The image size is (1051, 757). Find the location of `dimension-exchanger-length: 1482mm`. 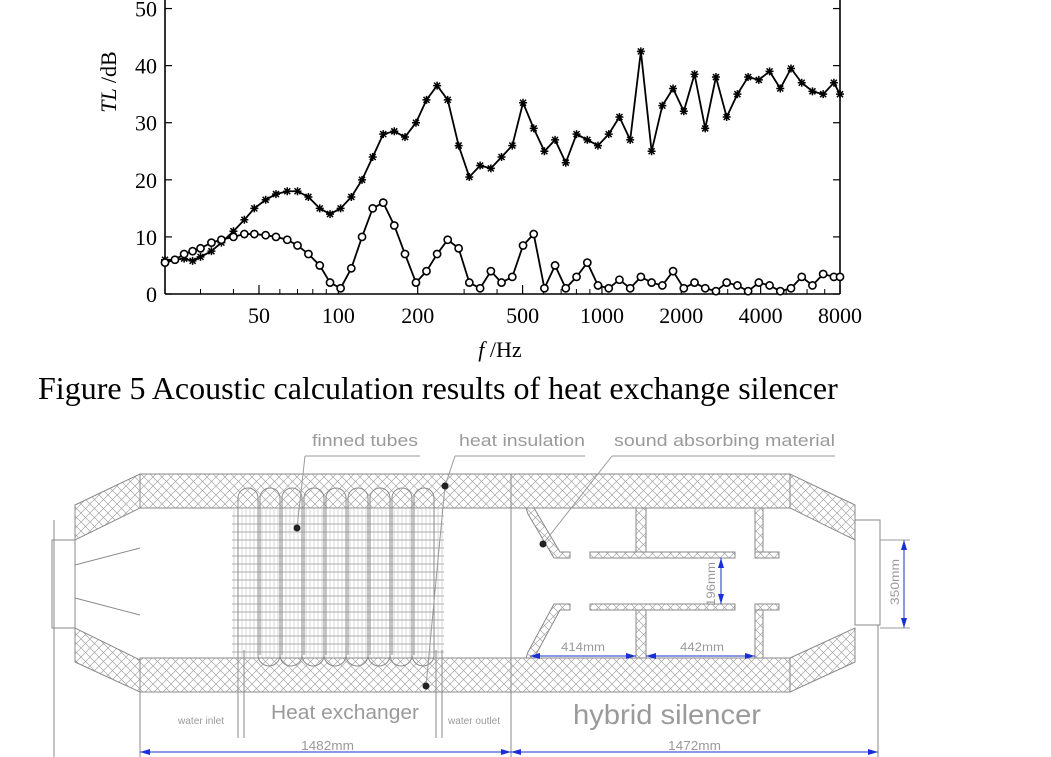

dimension-exchanger-length: 1482mm is located at coordinates (327, 745).